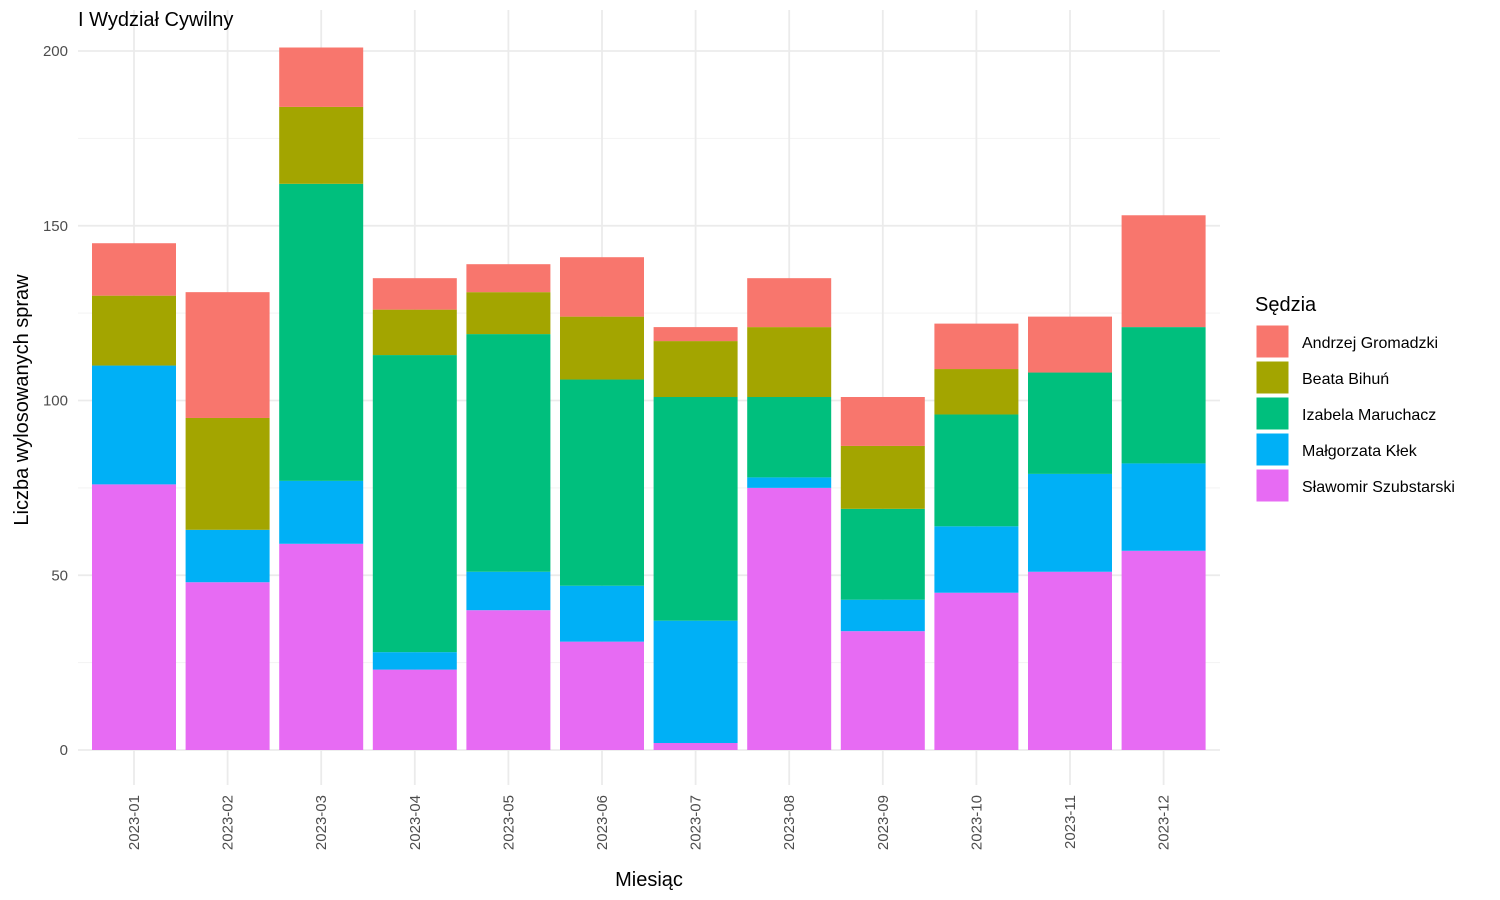  What do you see at coordinates (883, 822) in the screenshot?
I see `x-tick-label: 2023-09` at bounding box center [883, 822].